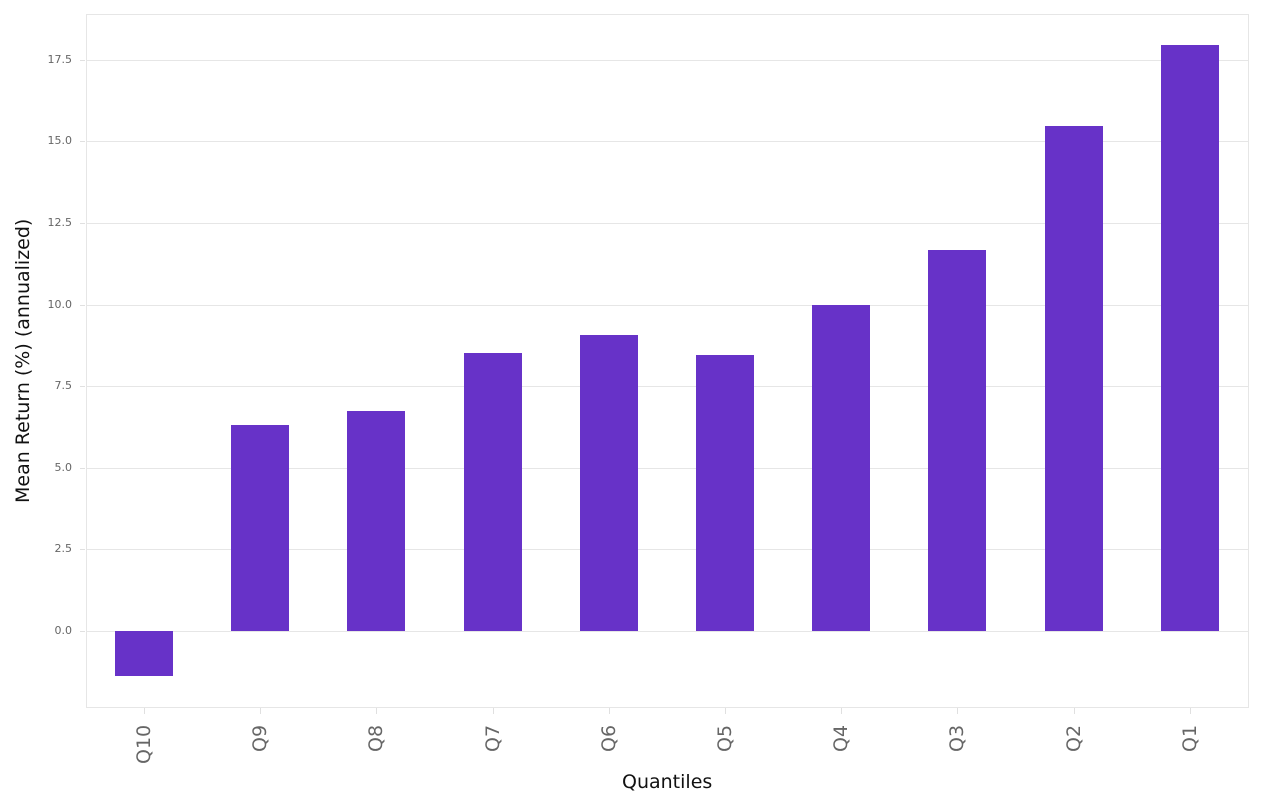 The height and width of the screenshot is (808, 1263). I want to click on bar-q6, so click(609, 483).